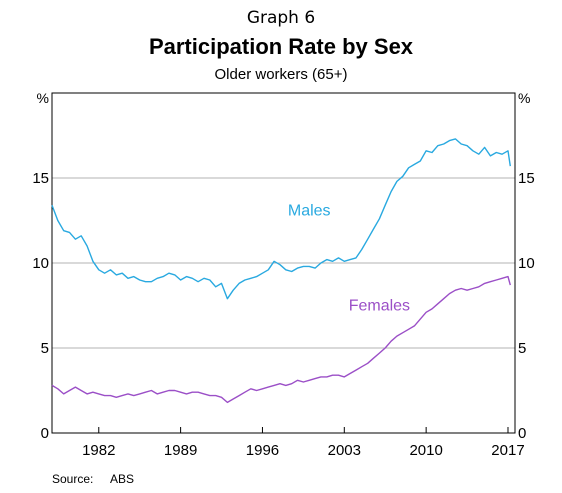 The image size is (562, 493). What do you see at coordinates (526, 263) in the screenshot?
I see `y-tick-label-right: 10` at bounding box center [526, 263].